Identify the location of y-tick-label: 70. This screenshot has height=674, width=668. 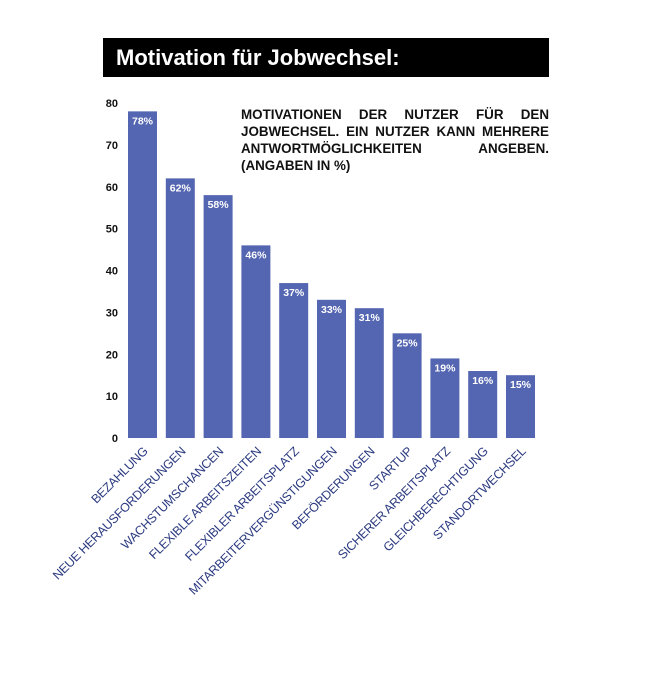
(112, 146).